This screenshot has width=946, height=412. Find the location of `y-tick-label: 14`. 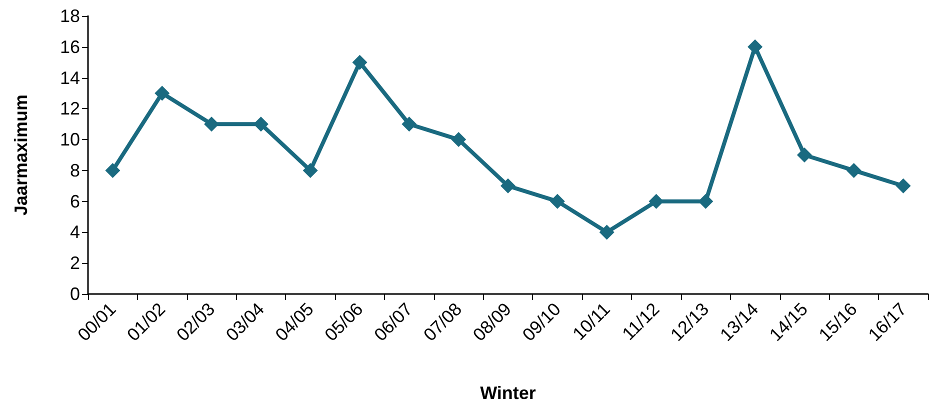

y-tick-label: 14 is located at coordinates (70, 78).